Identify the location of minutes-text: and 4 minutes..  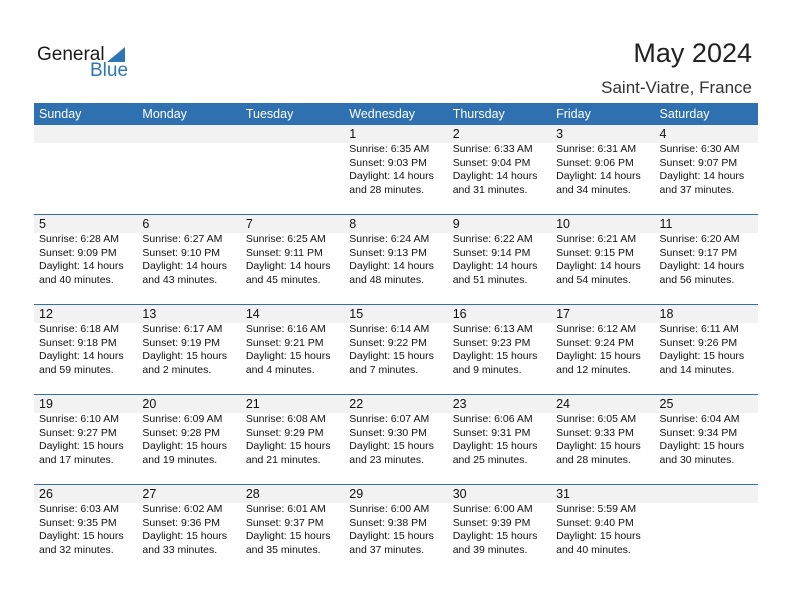
(280, 369).